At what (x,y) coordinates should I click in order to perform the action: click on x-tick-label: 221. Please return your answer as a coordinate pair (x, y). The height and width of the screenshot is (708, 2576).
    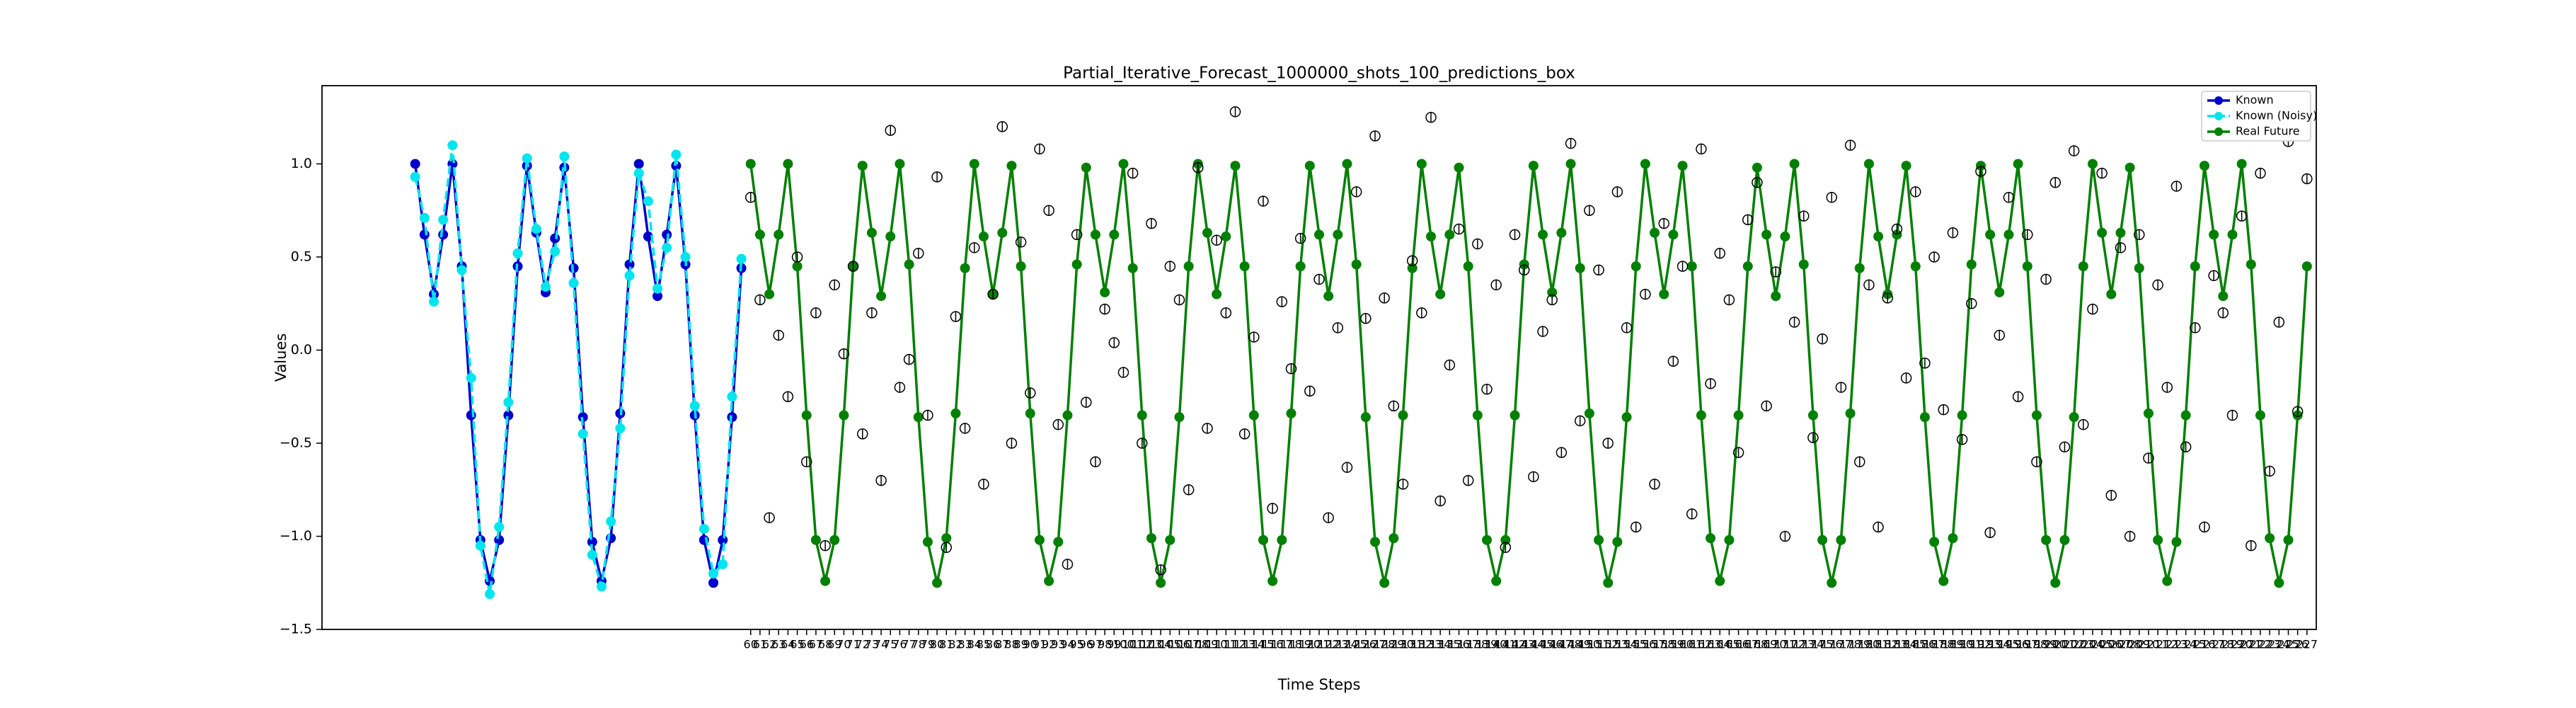
    Looking at the image, I should click on (2252, 644).